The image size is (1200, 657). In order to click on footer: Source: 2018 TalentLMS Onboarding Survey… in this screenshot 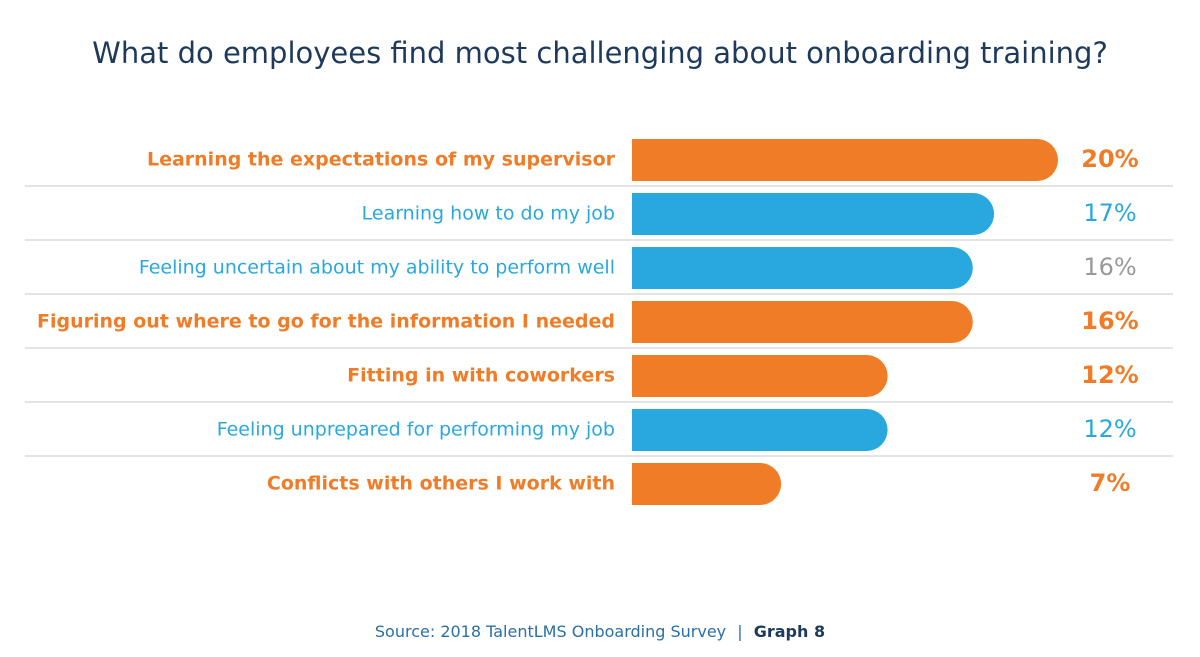, I will do `click(600, 631)`.